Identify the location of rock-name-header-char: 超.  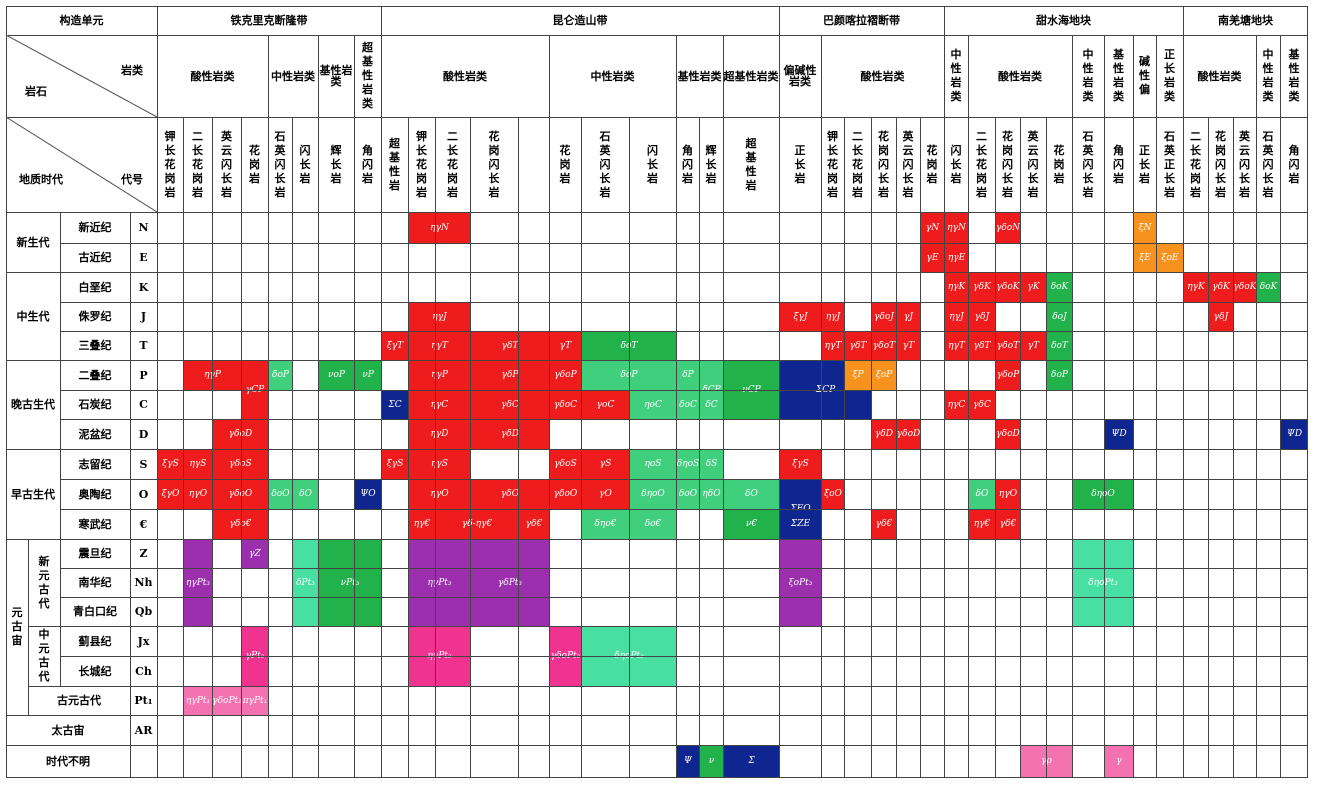
(394, 143).